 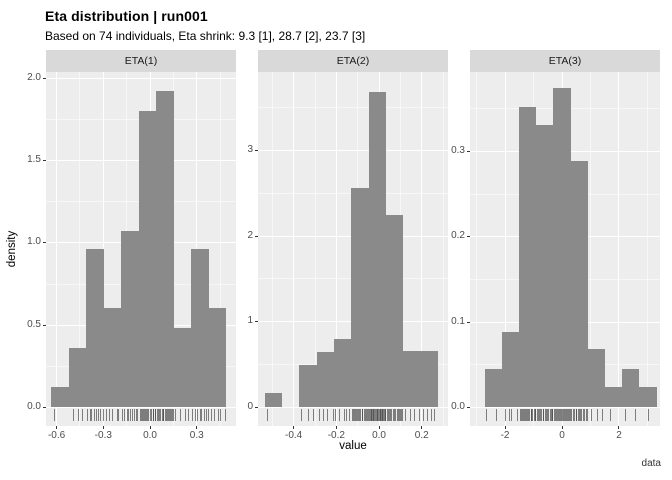 I want to click on y-axis-tick-label: 0.1, so click(x=458, y=321).